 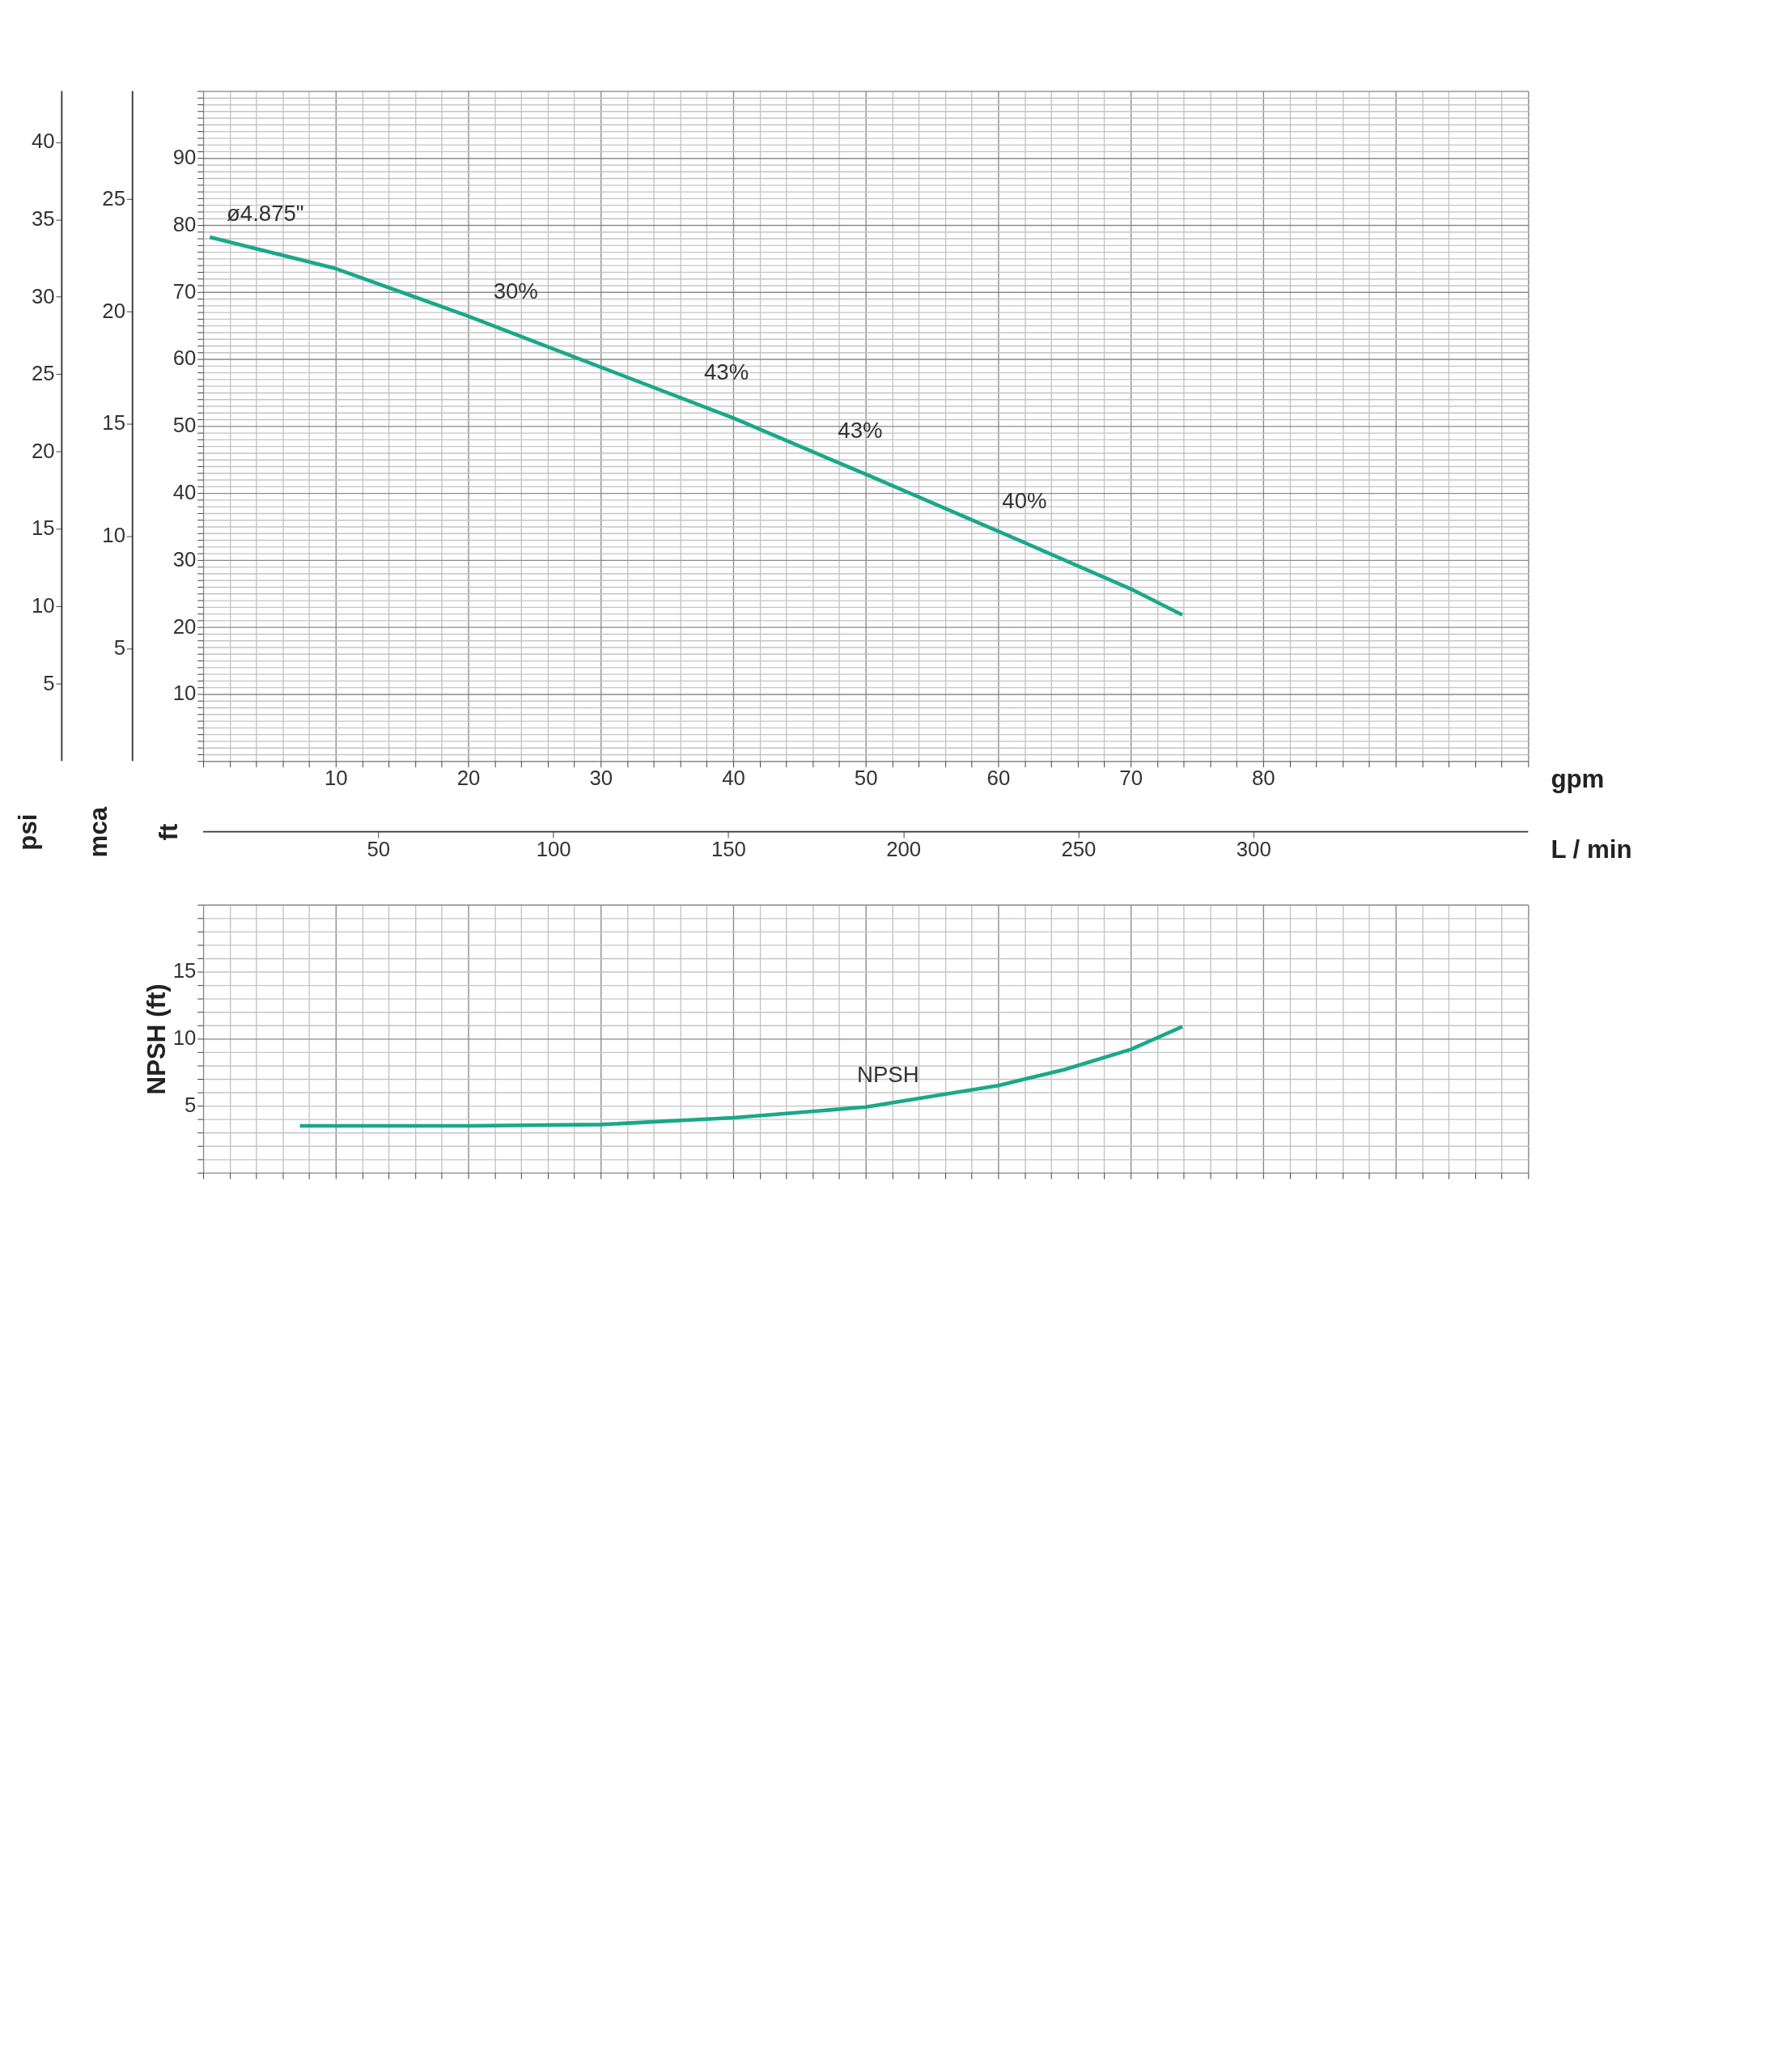 I want to click on y-tick-label: 80, so click(x=184, y=224).